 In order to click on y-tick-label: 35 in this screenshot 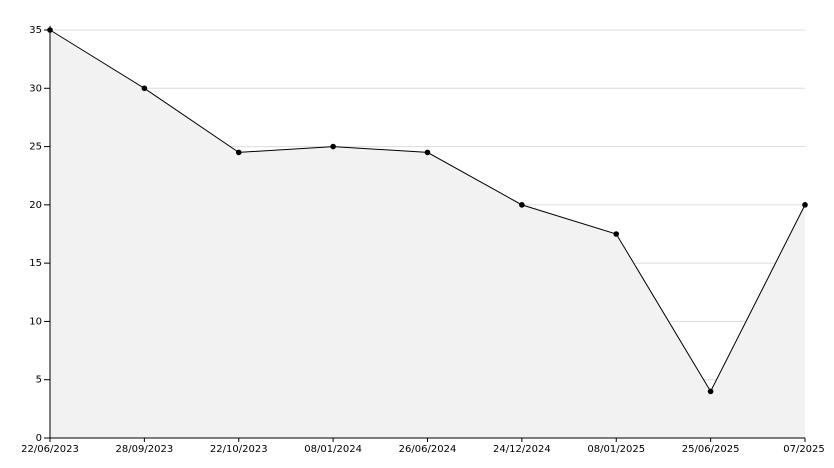, I will do `click(35, 30)`.